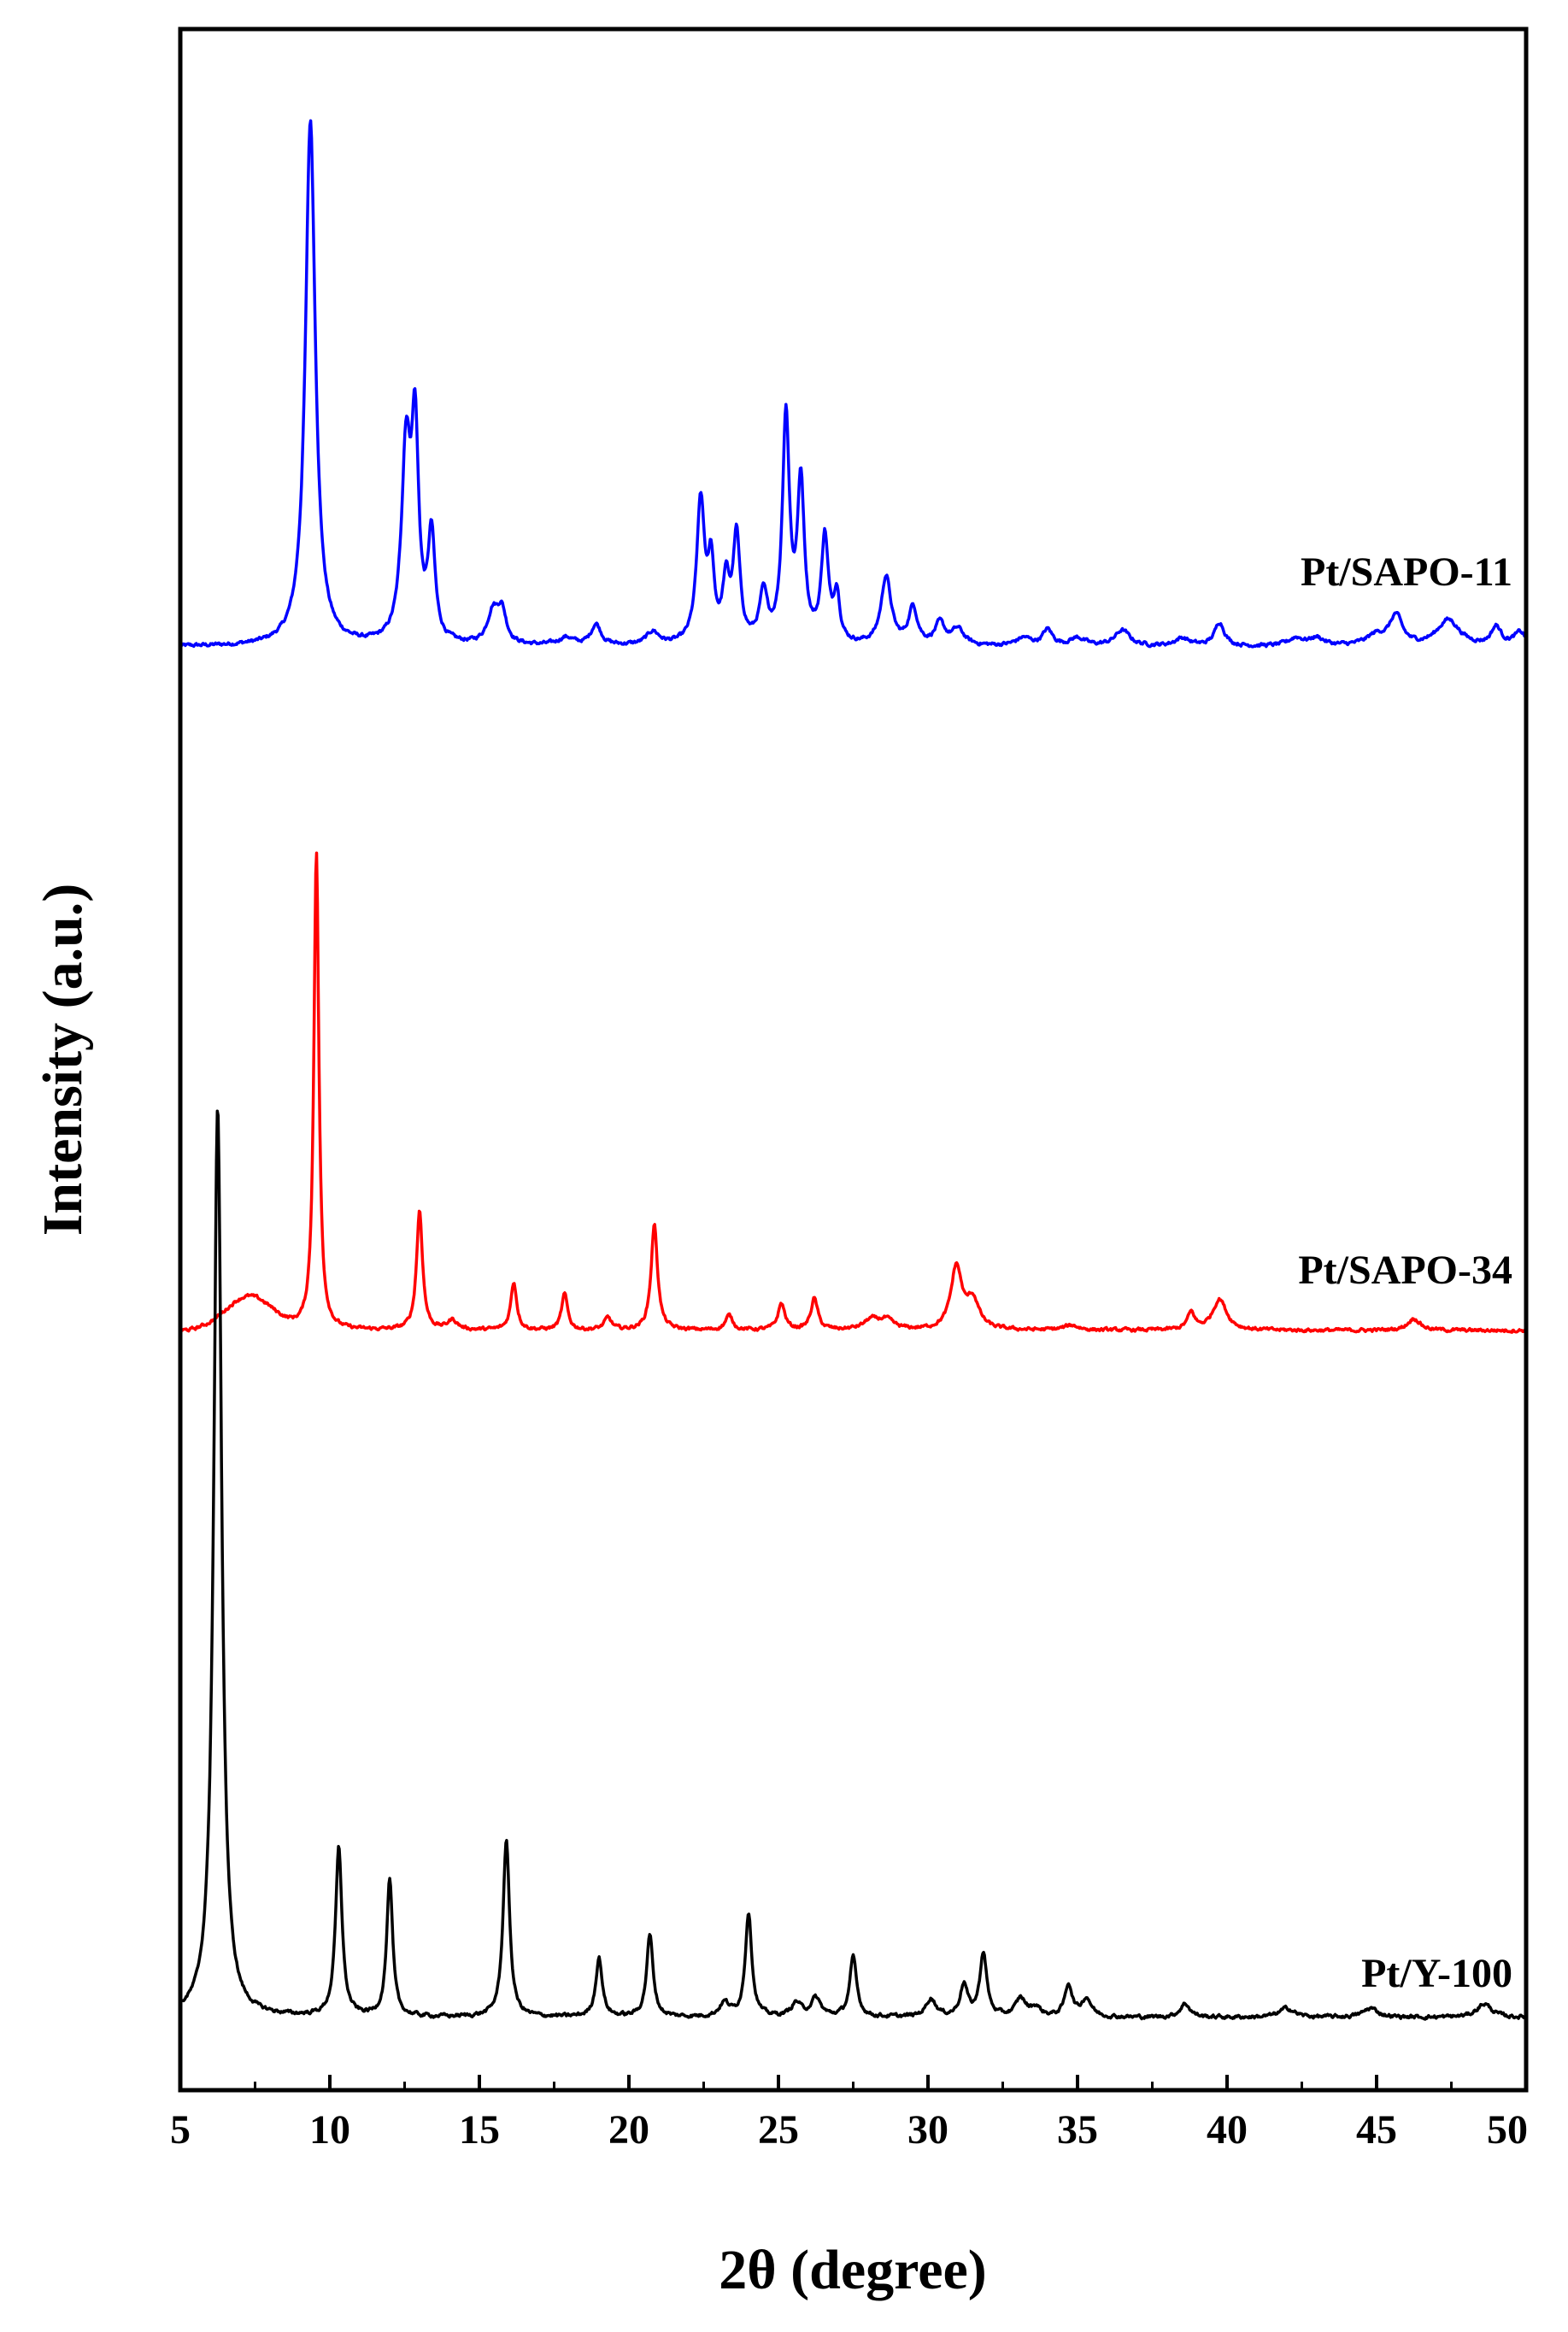  What do you see at coordinates (1436, 1974) in the screenshot?
I see `series-label-pt-y-100: Pt/Y-100` at bounding box center [1436, 1974].